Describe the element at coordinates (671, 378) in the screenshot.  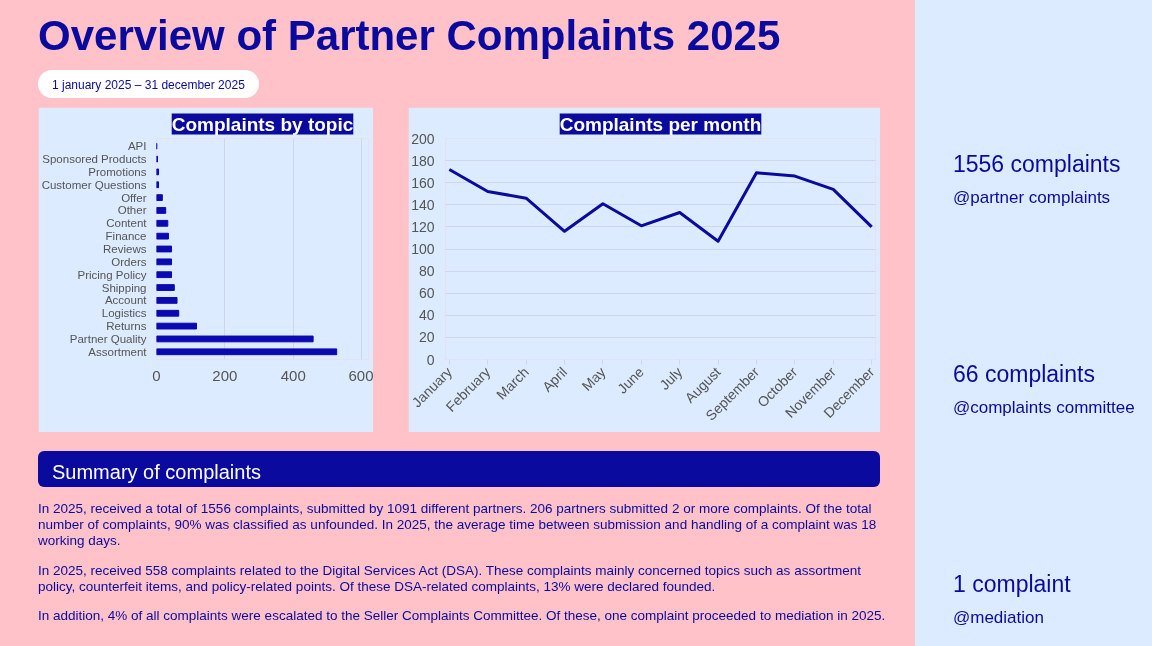
I see `x-tick-label: July` at that location.